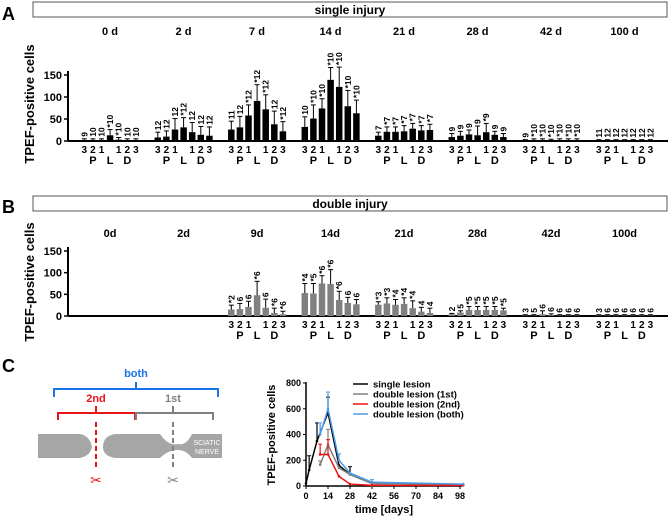  What do you see at coordinates (305, 110) in the screenshot?
I see `n-label: 10` at bounding box center [305, 110].